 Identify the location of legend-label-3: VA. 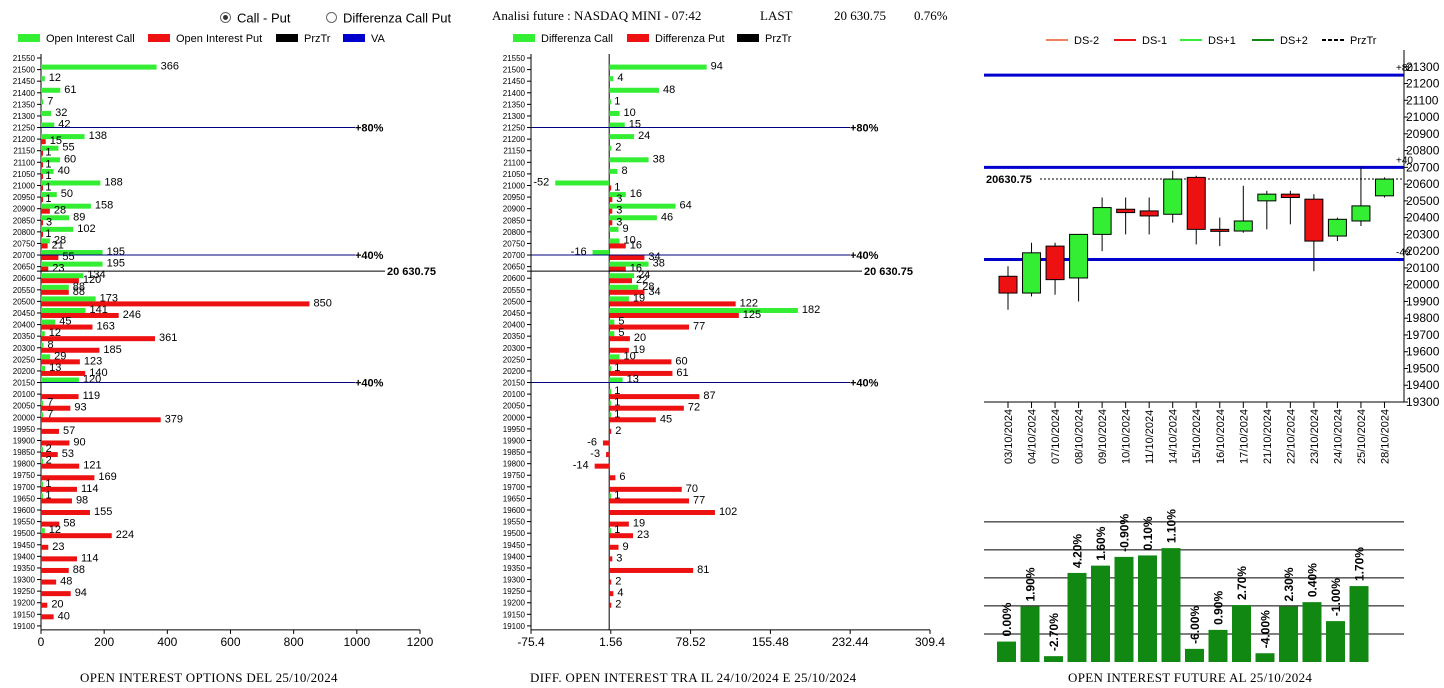
(378, 39).